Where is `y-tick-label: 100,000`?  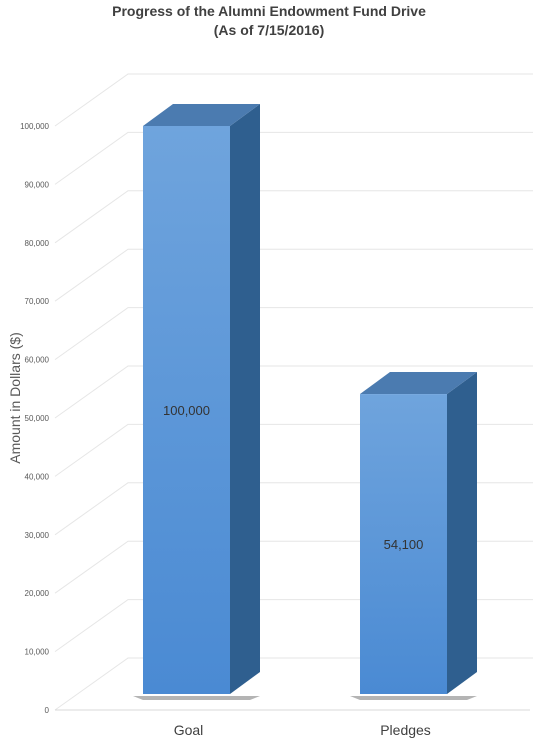 y-tick-label: 100,000 is located at coordinates (34, 126).